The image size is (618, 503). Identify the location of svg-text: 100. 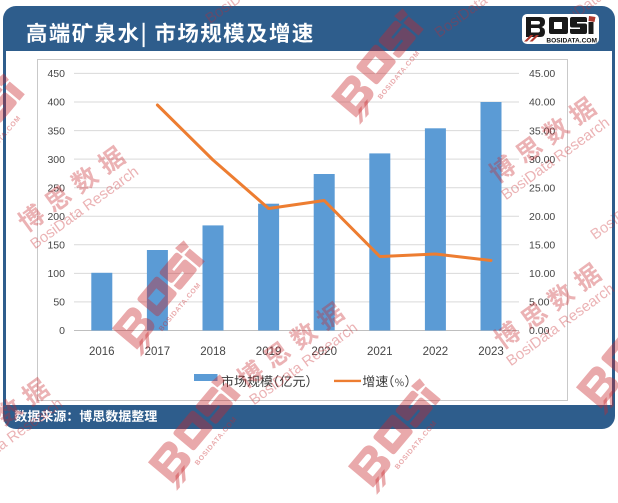
(56, 274).